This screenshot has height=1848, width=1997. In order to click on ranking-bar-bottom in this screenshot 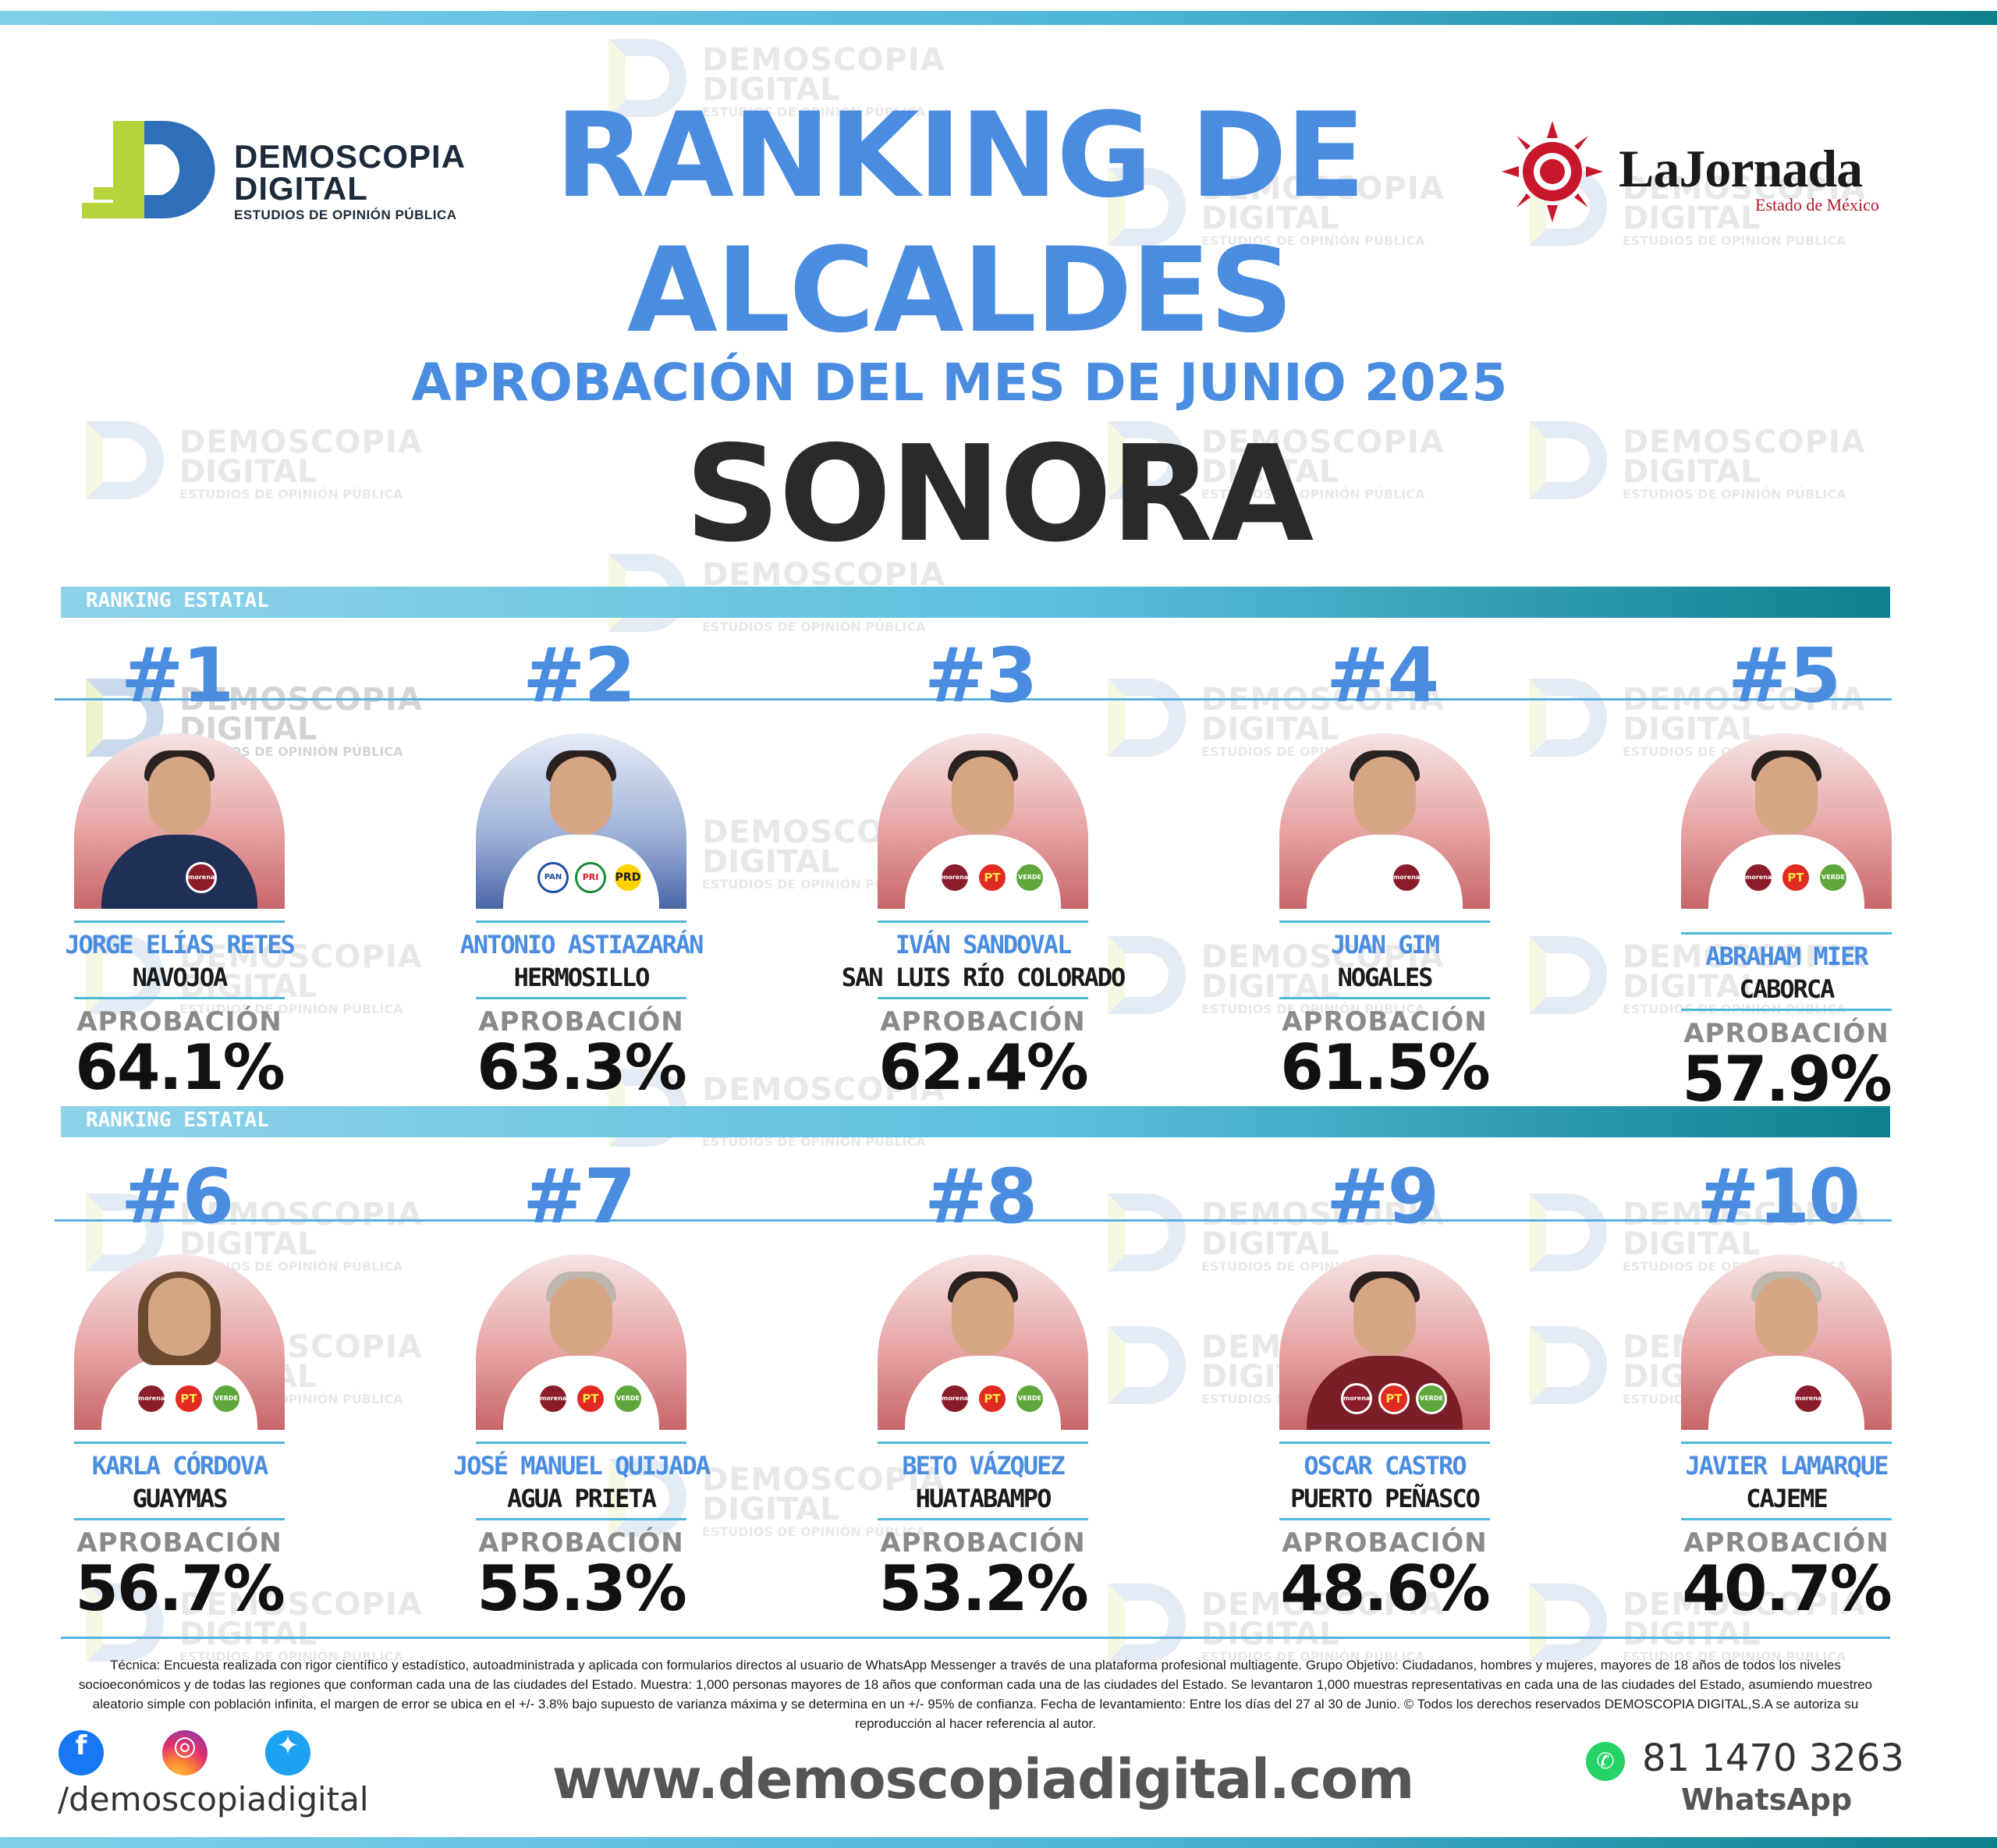, I will do `click(975, 1121)`.